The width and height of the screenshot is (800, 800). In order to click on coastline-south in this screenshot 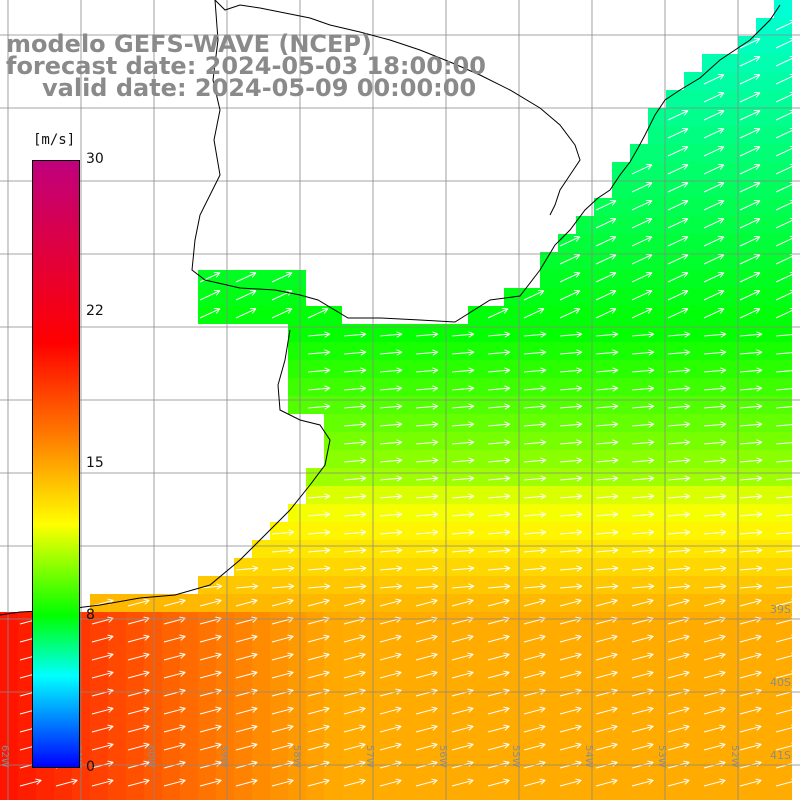, I will do `click(165, 472)`.